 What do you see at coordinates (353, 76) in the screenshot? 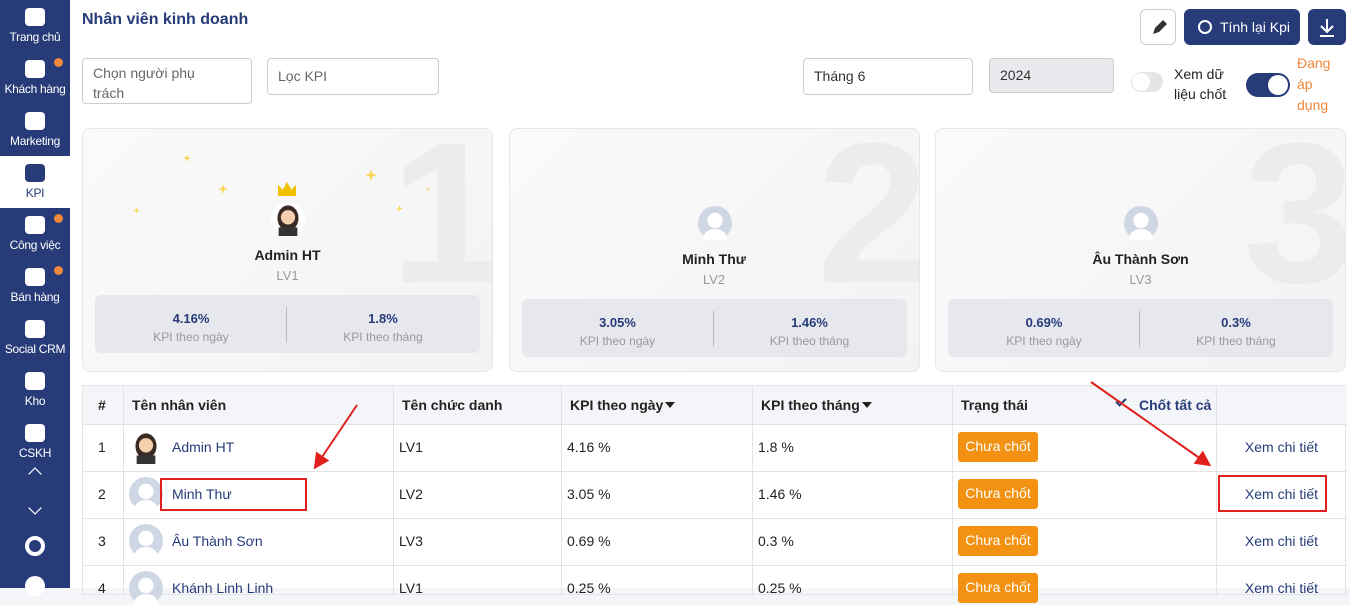
I see `kpi-select: Lọc KPI` at bounding box center [353, 76].